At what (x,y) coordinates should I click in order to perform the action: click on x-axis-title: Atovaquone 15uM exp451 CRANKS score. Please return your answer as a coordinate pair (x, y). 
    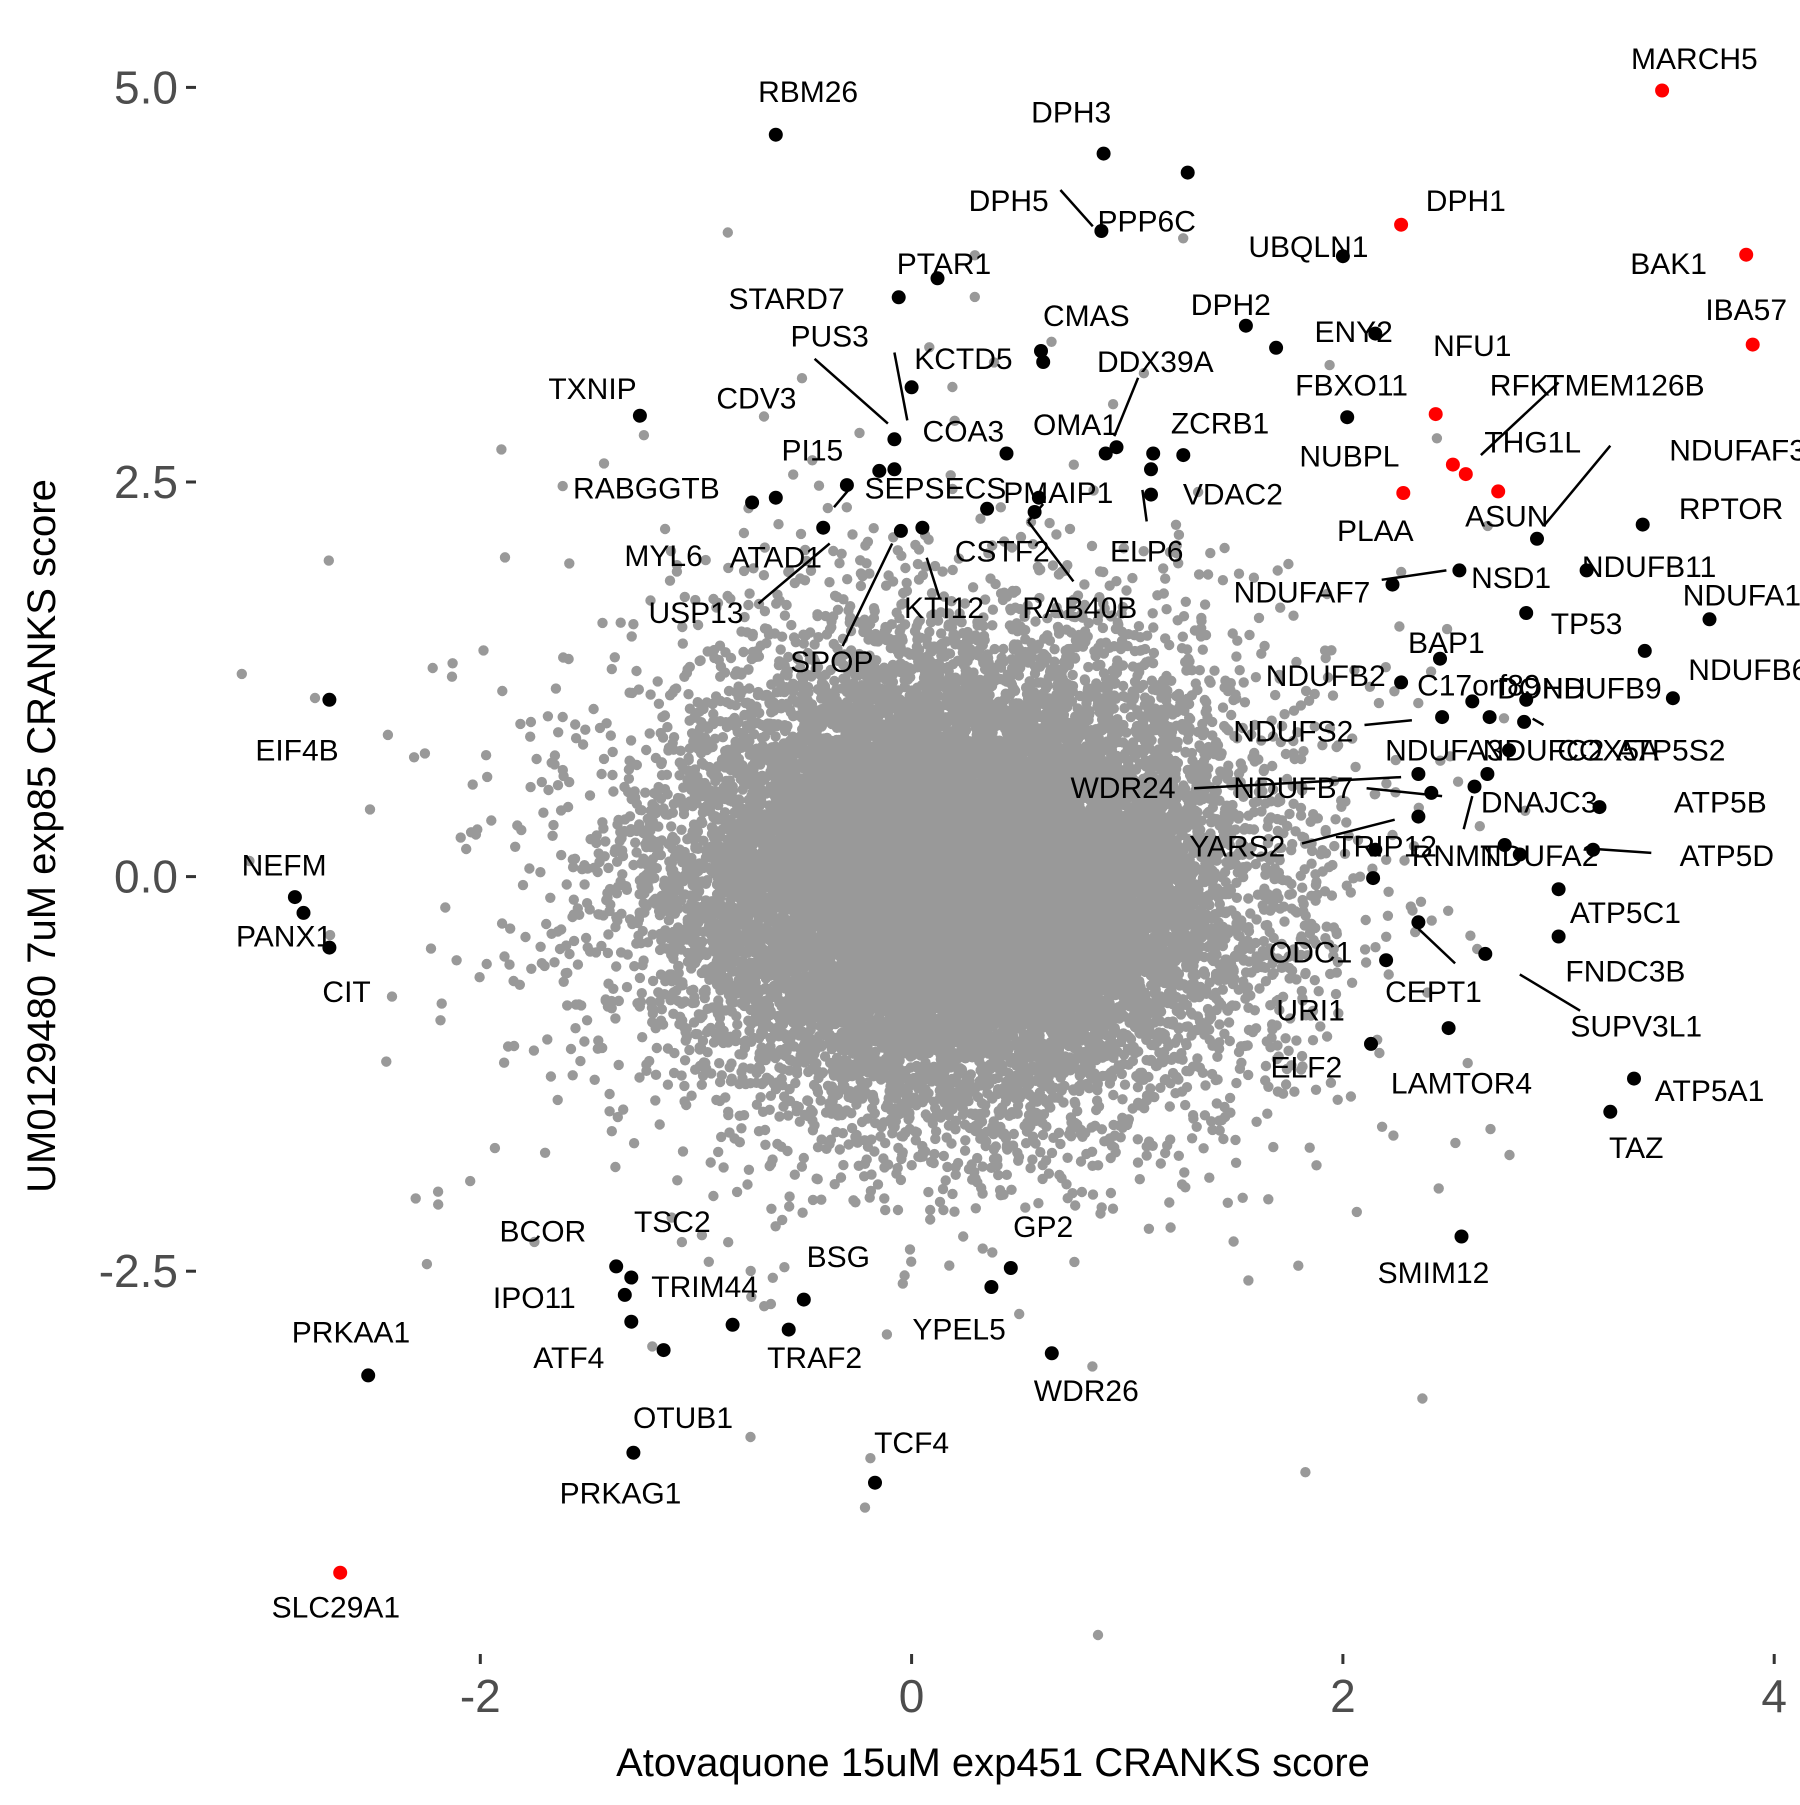
    Looking at the image, I should click on (993, 1763).